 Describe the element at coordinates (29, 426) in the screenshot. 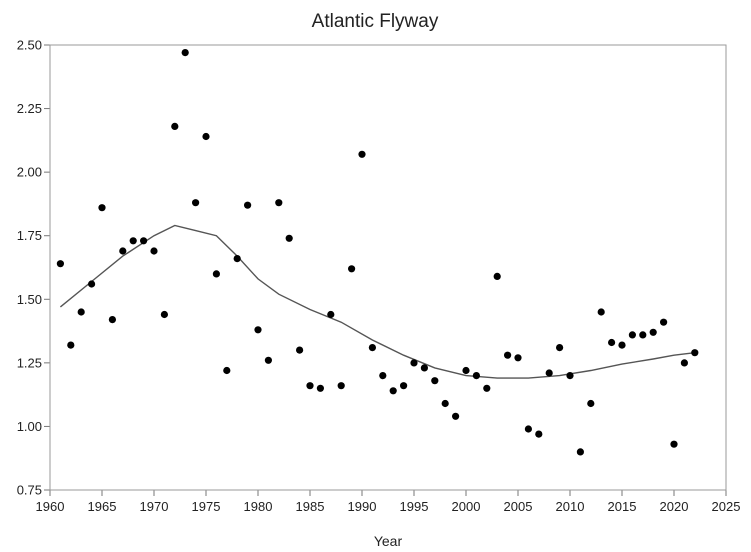

I see `y-tick-label: 1.00` at that location.